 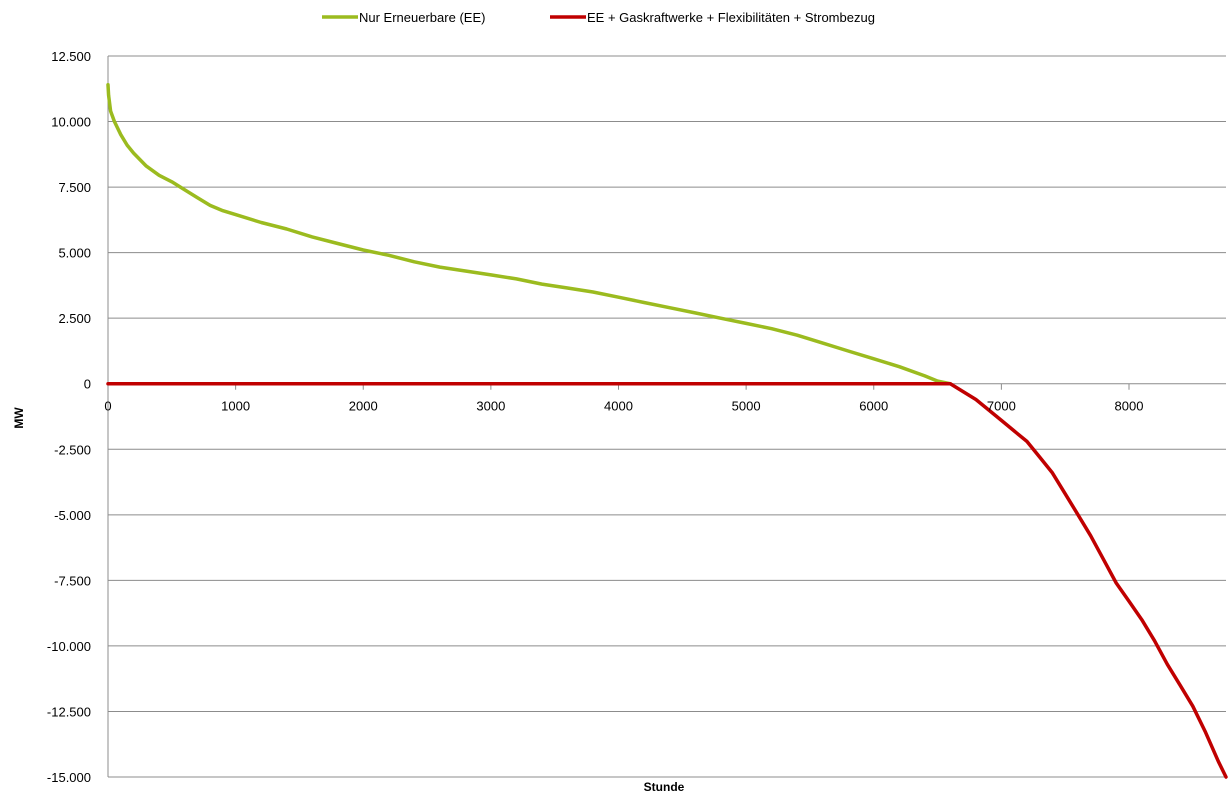 I want to click on y-tick-label: 7.500, so click(x=74, y=187).